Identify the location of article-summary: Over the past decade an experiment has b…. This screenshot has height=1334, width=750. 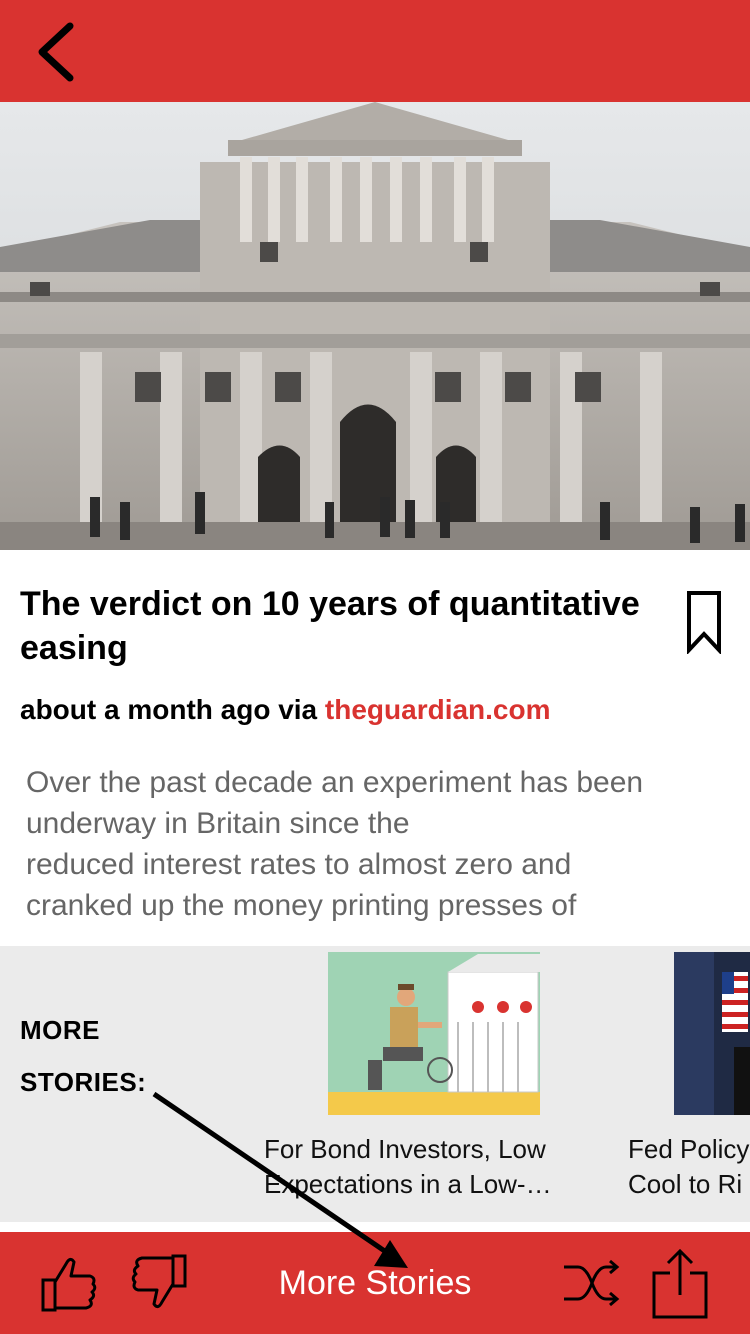
(376, 847).